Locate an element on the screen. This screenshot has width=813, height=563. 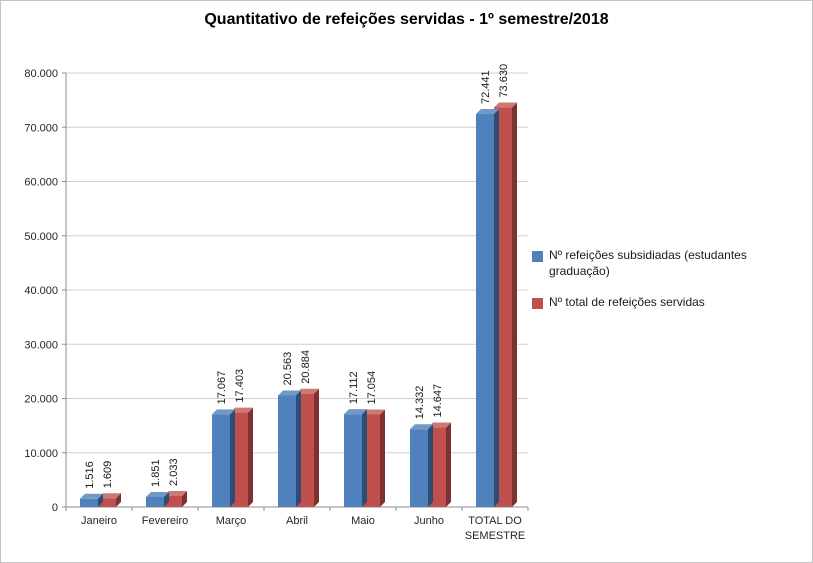
value-label: 1.609 is located at coordinates (108, 475).